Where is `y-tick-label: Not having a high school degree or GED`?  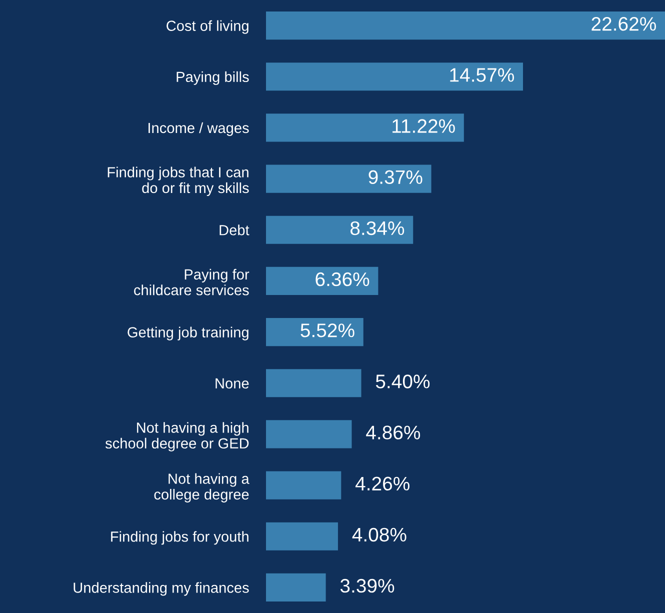
y-tick-label: Not having a high school degree or GED is located at coordinates (177, 437).